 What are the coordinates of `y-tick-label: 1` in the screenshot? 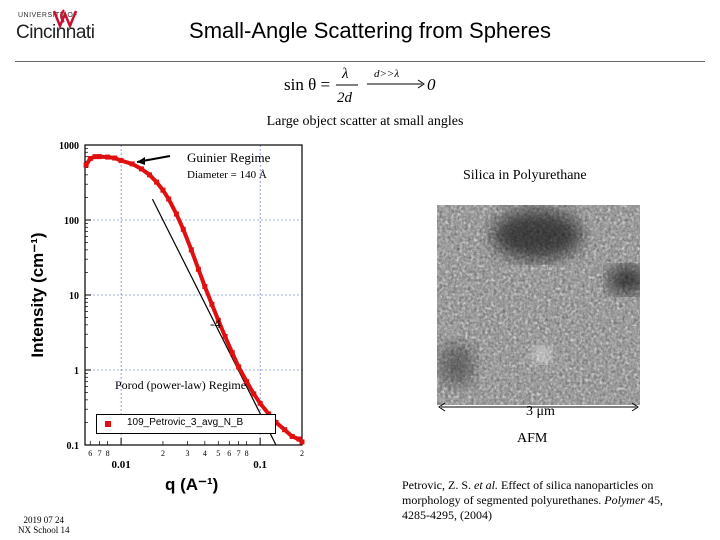 It's located at (76, 371).